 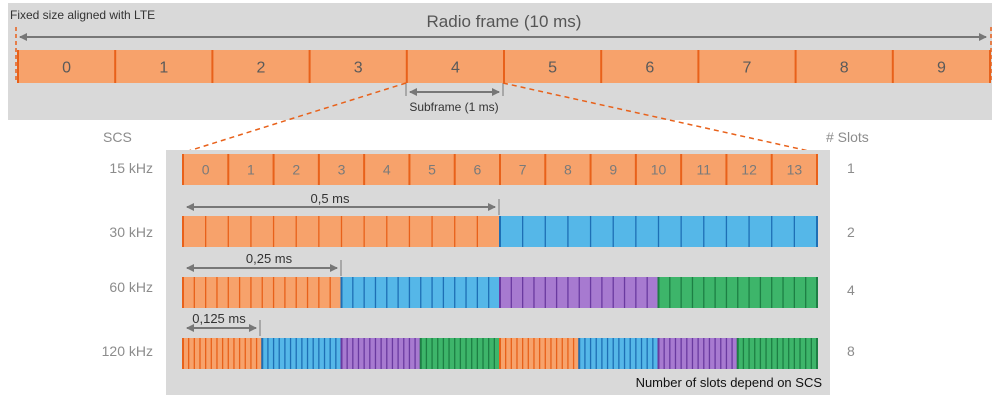 I want to click on subframe-number: 7, so click(x=747, y=68).